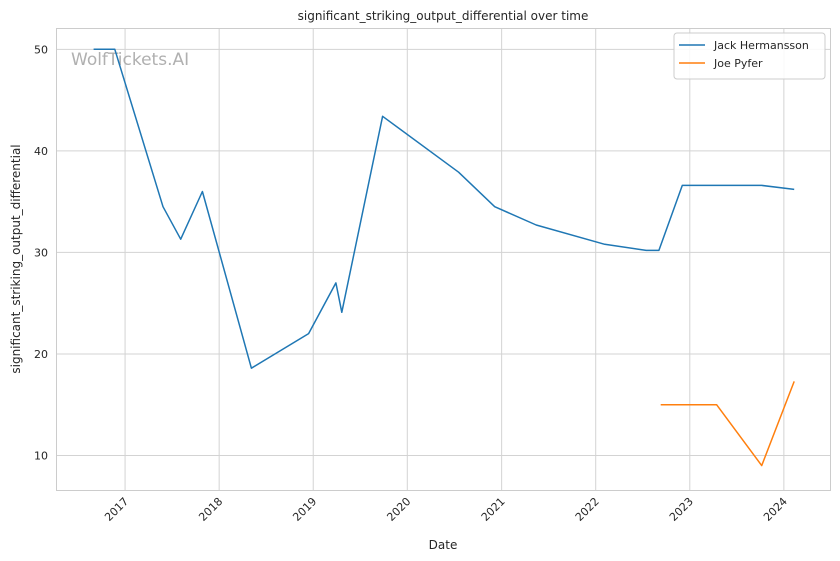 This screenshot has height=561, width=840. Describe the element at coordinates (493, 509) in the screenshot. I see `x-tick-label: 2021` at that location.